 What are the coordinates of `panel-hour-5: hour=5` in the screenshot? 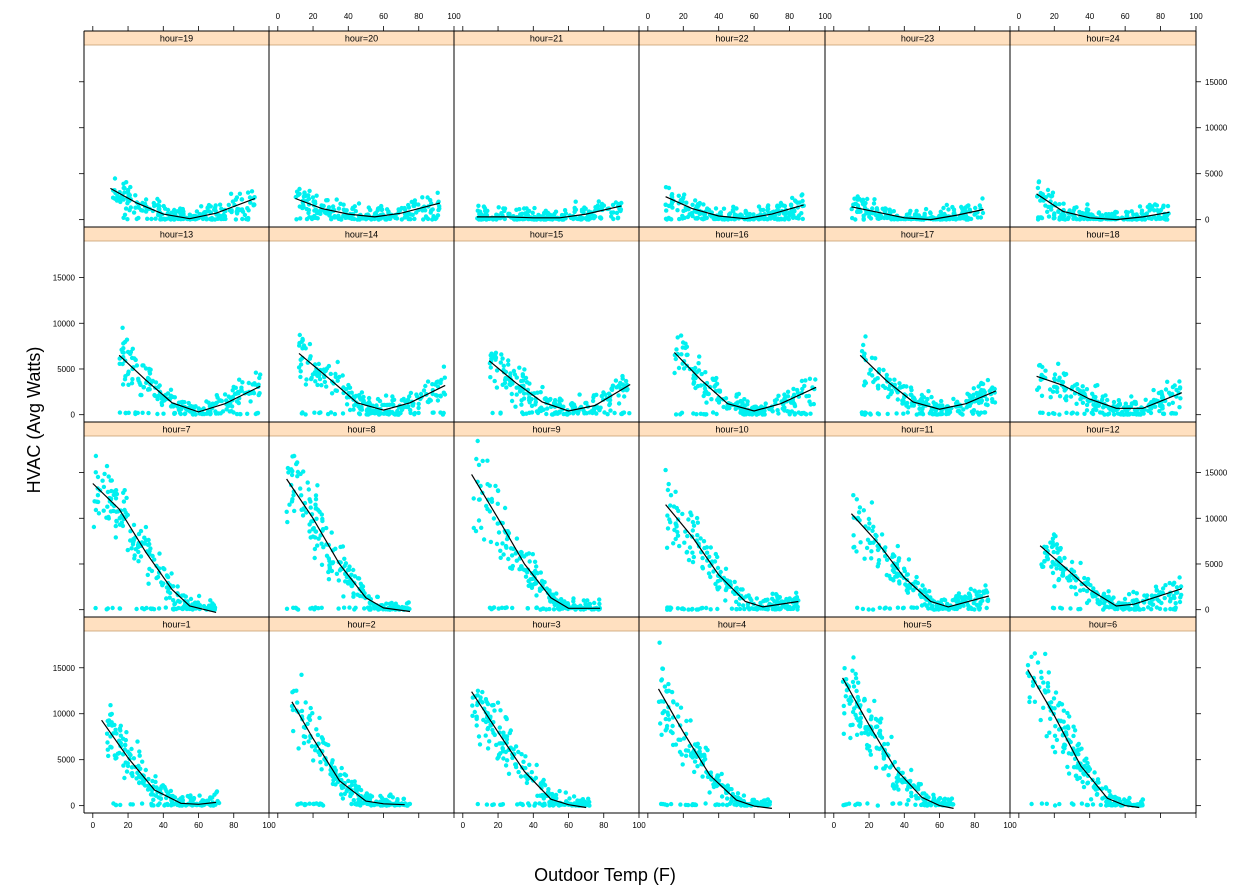 It's located at (917, 712).